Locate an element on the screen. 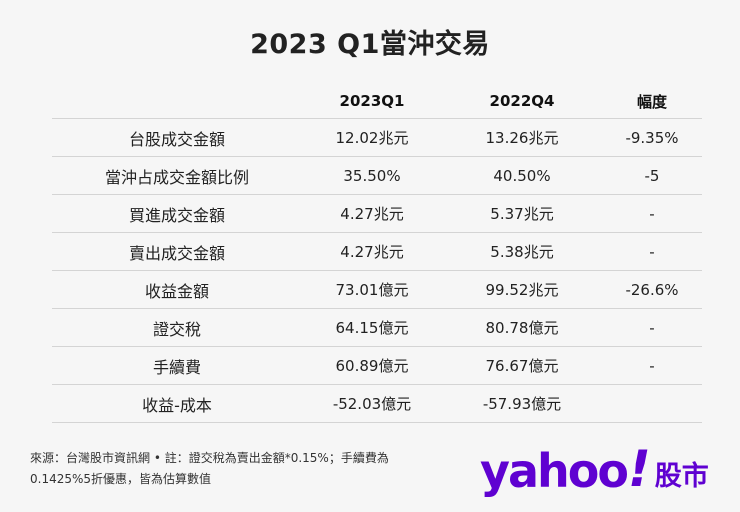  row-label: 手續費 is located at coordinates (176, 367).